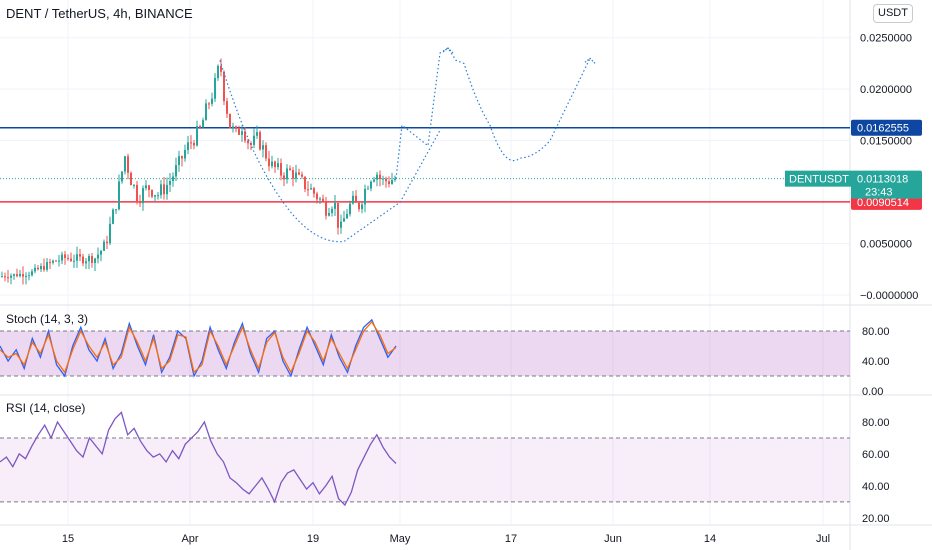 This screenshot has height=550, width=932. What do you see at coordinates (872, 392) in the screenshot?
I see `stoch-tick-label: 0.00` at bounding box center [872, 392].